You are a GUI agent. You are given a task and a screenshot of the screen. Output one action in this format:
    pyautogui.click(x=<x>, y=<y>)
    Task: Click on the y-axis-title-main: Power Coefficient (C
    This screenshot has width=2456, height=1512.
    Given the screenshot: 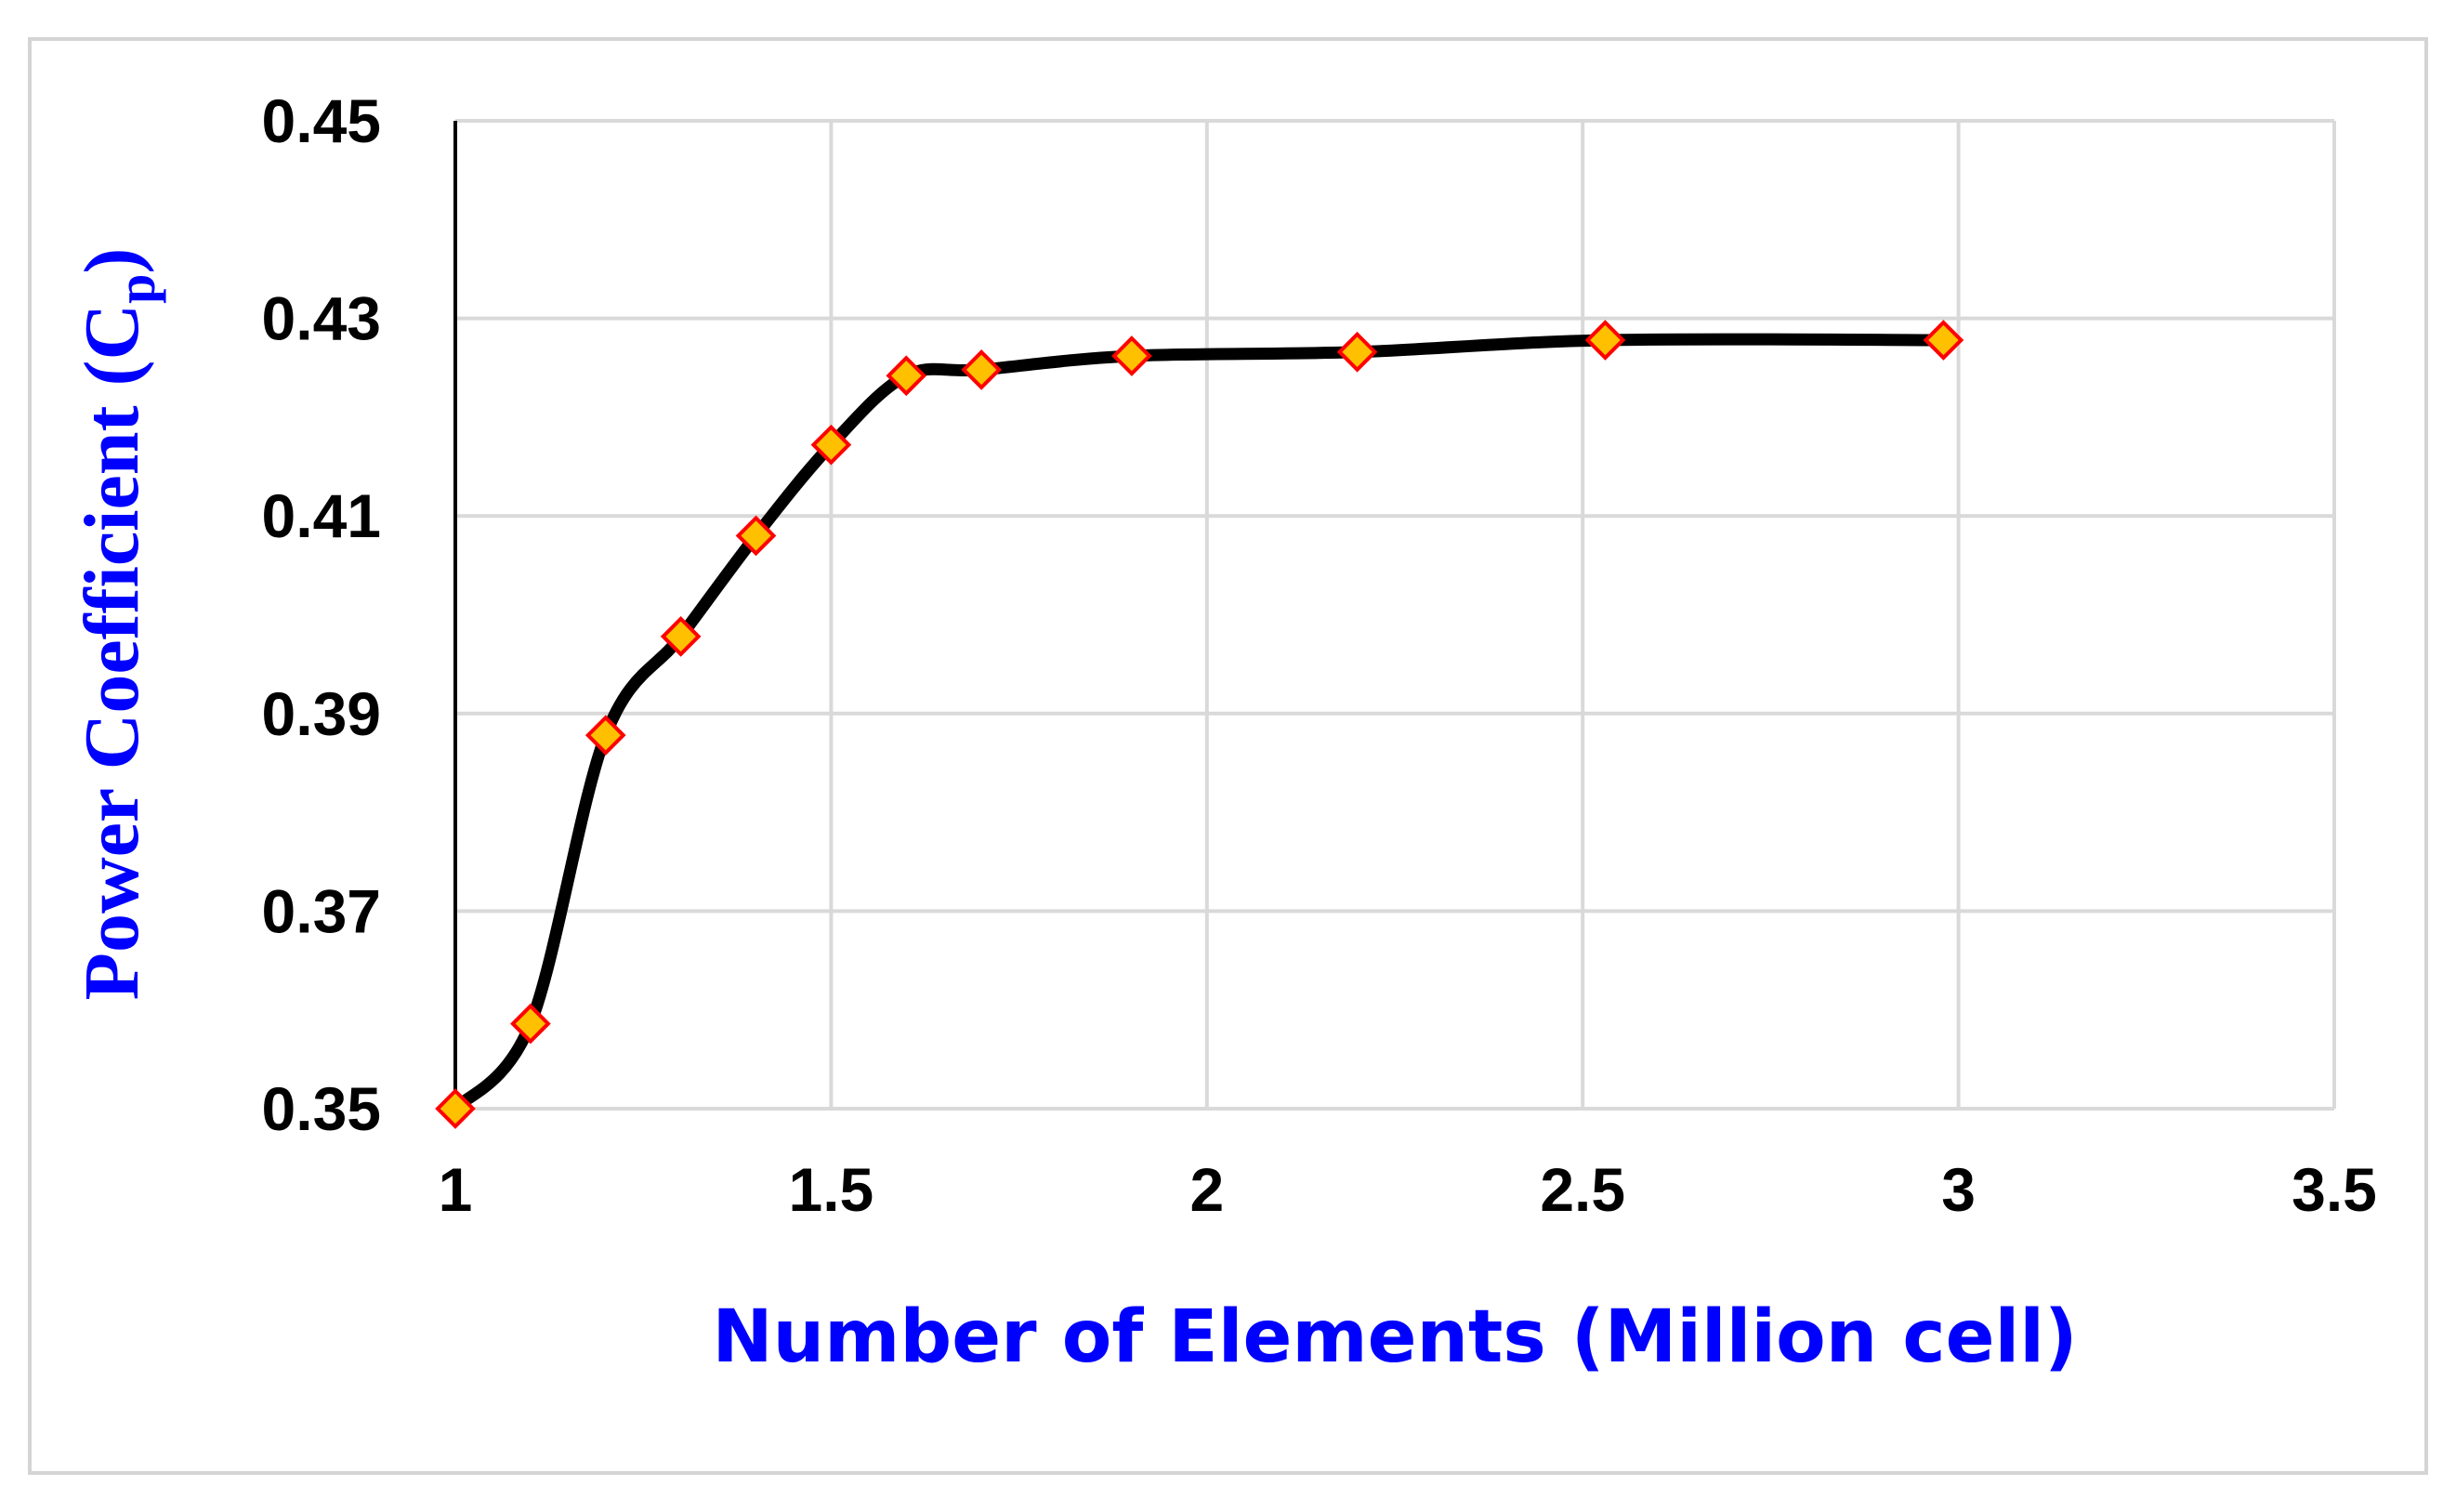 What is the action you would take?
    pyautogui.click(x=112, y=652)
    